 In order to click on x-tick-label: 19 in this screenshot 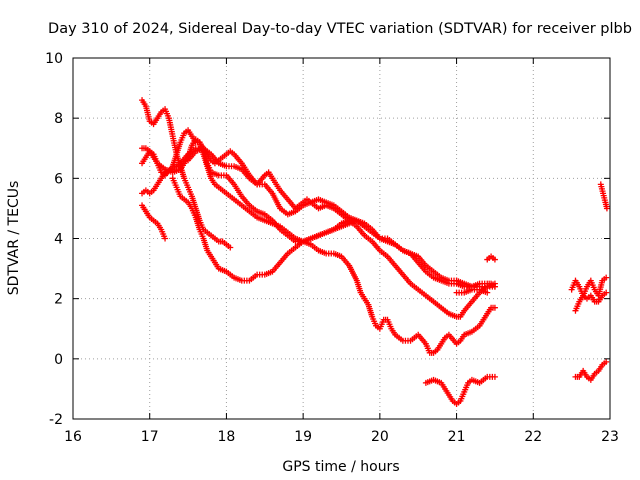, I will do `click(303, 437)`.